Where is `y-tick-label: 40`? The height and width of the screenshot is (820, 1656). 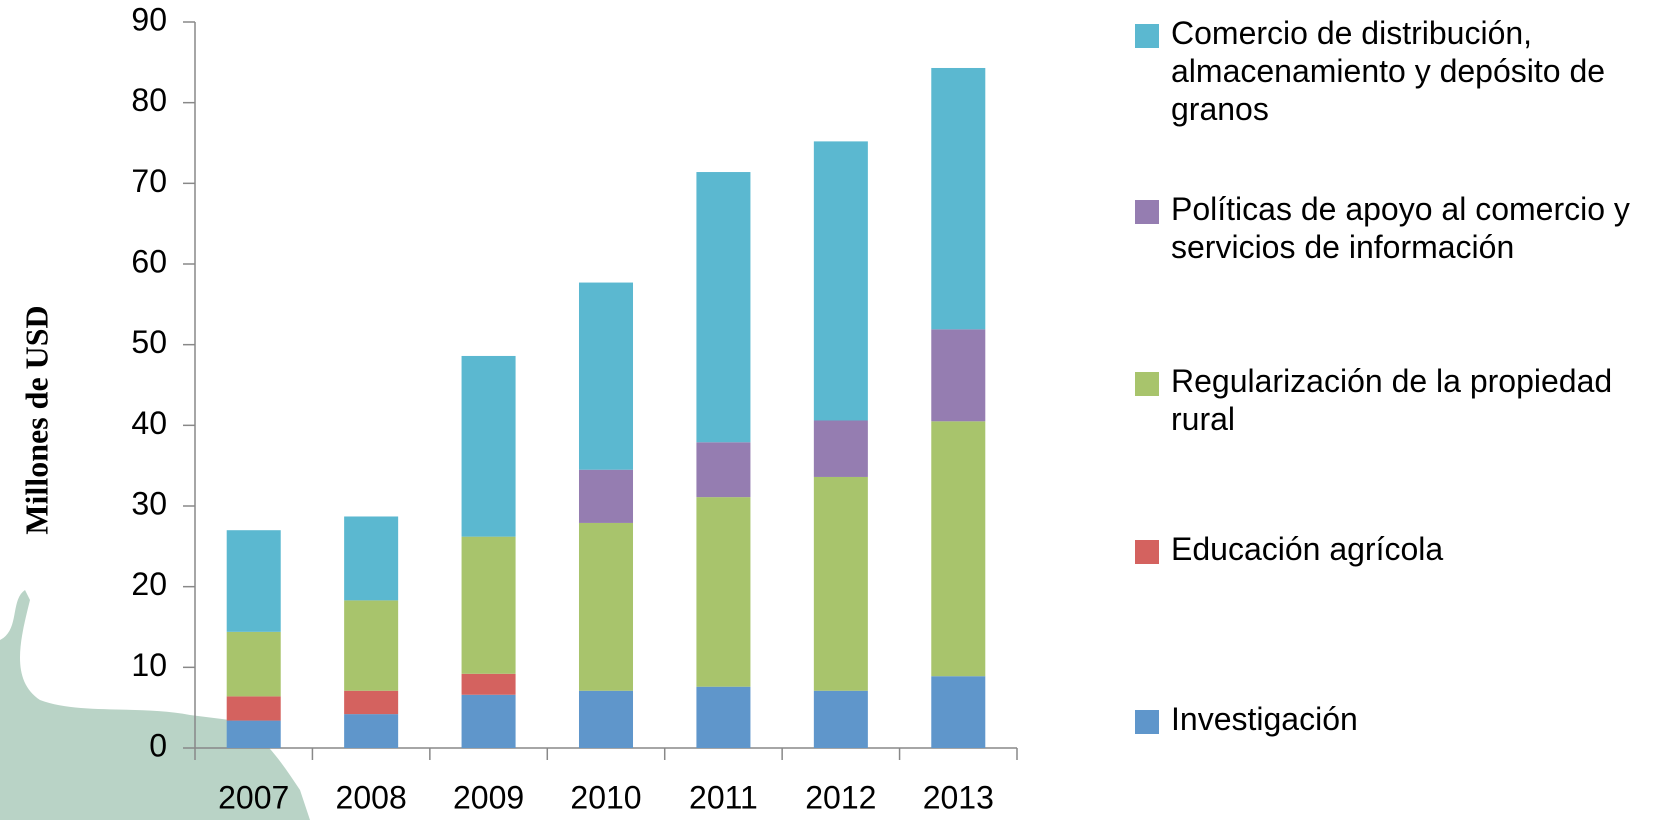 y-tick-label: 40 is located at coordinates (149, 423).